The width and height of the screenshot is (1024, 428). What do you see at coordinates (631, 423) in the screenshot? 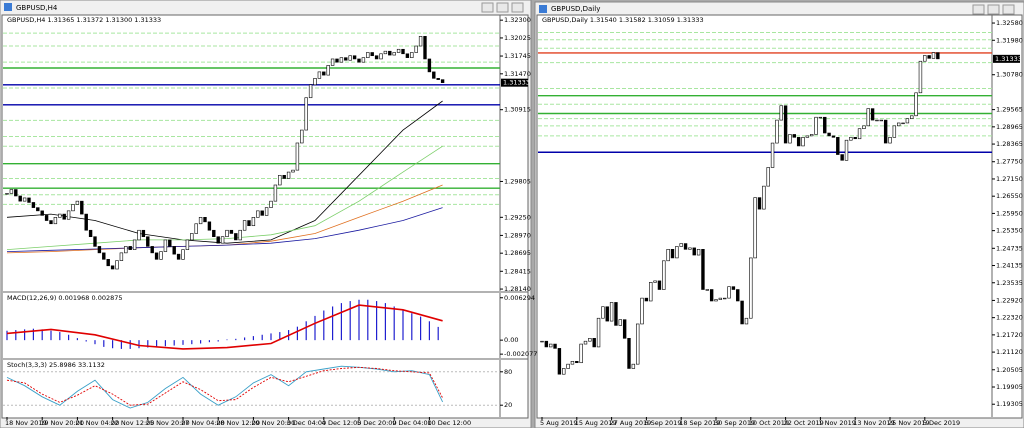
I see `x-tick-label: 27 Aug 2019` at bounding box center [631, 423].